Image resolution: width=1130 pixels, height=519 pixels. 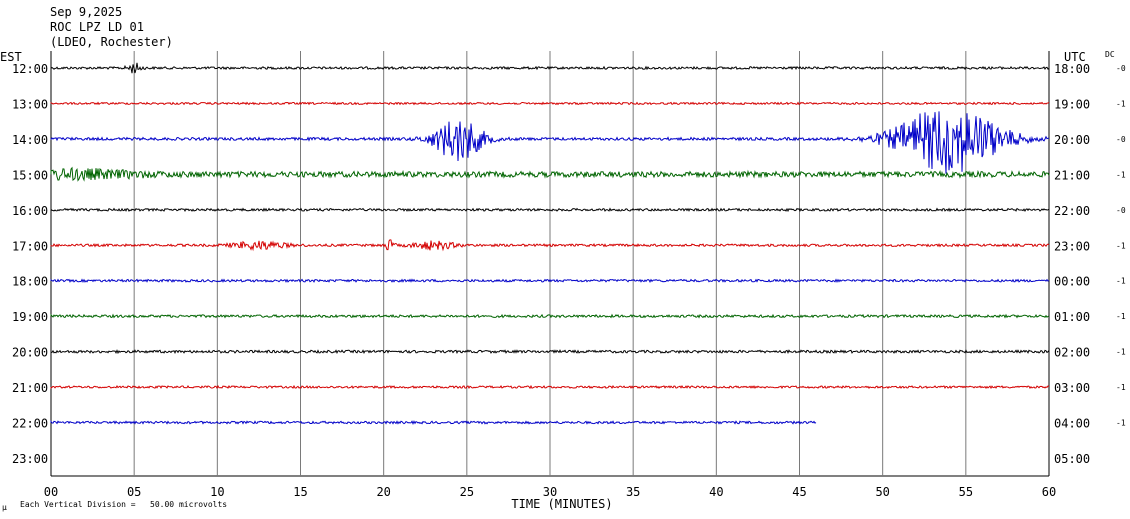 I want to click on x-tick-10: 10, so click(x=217, y=492).